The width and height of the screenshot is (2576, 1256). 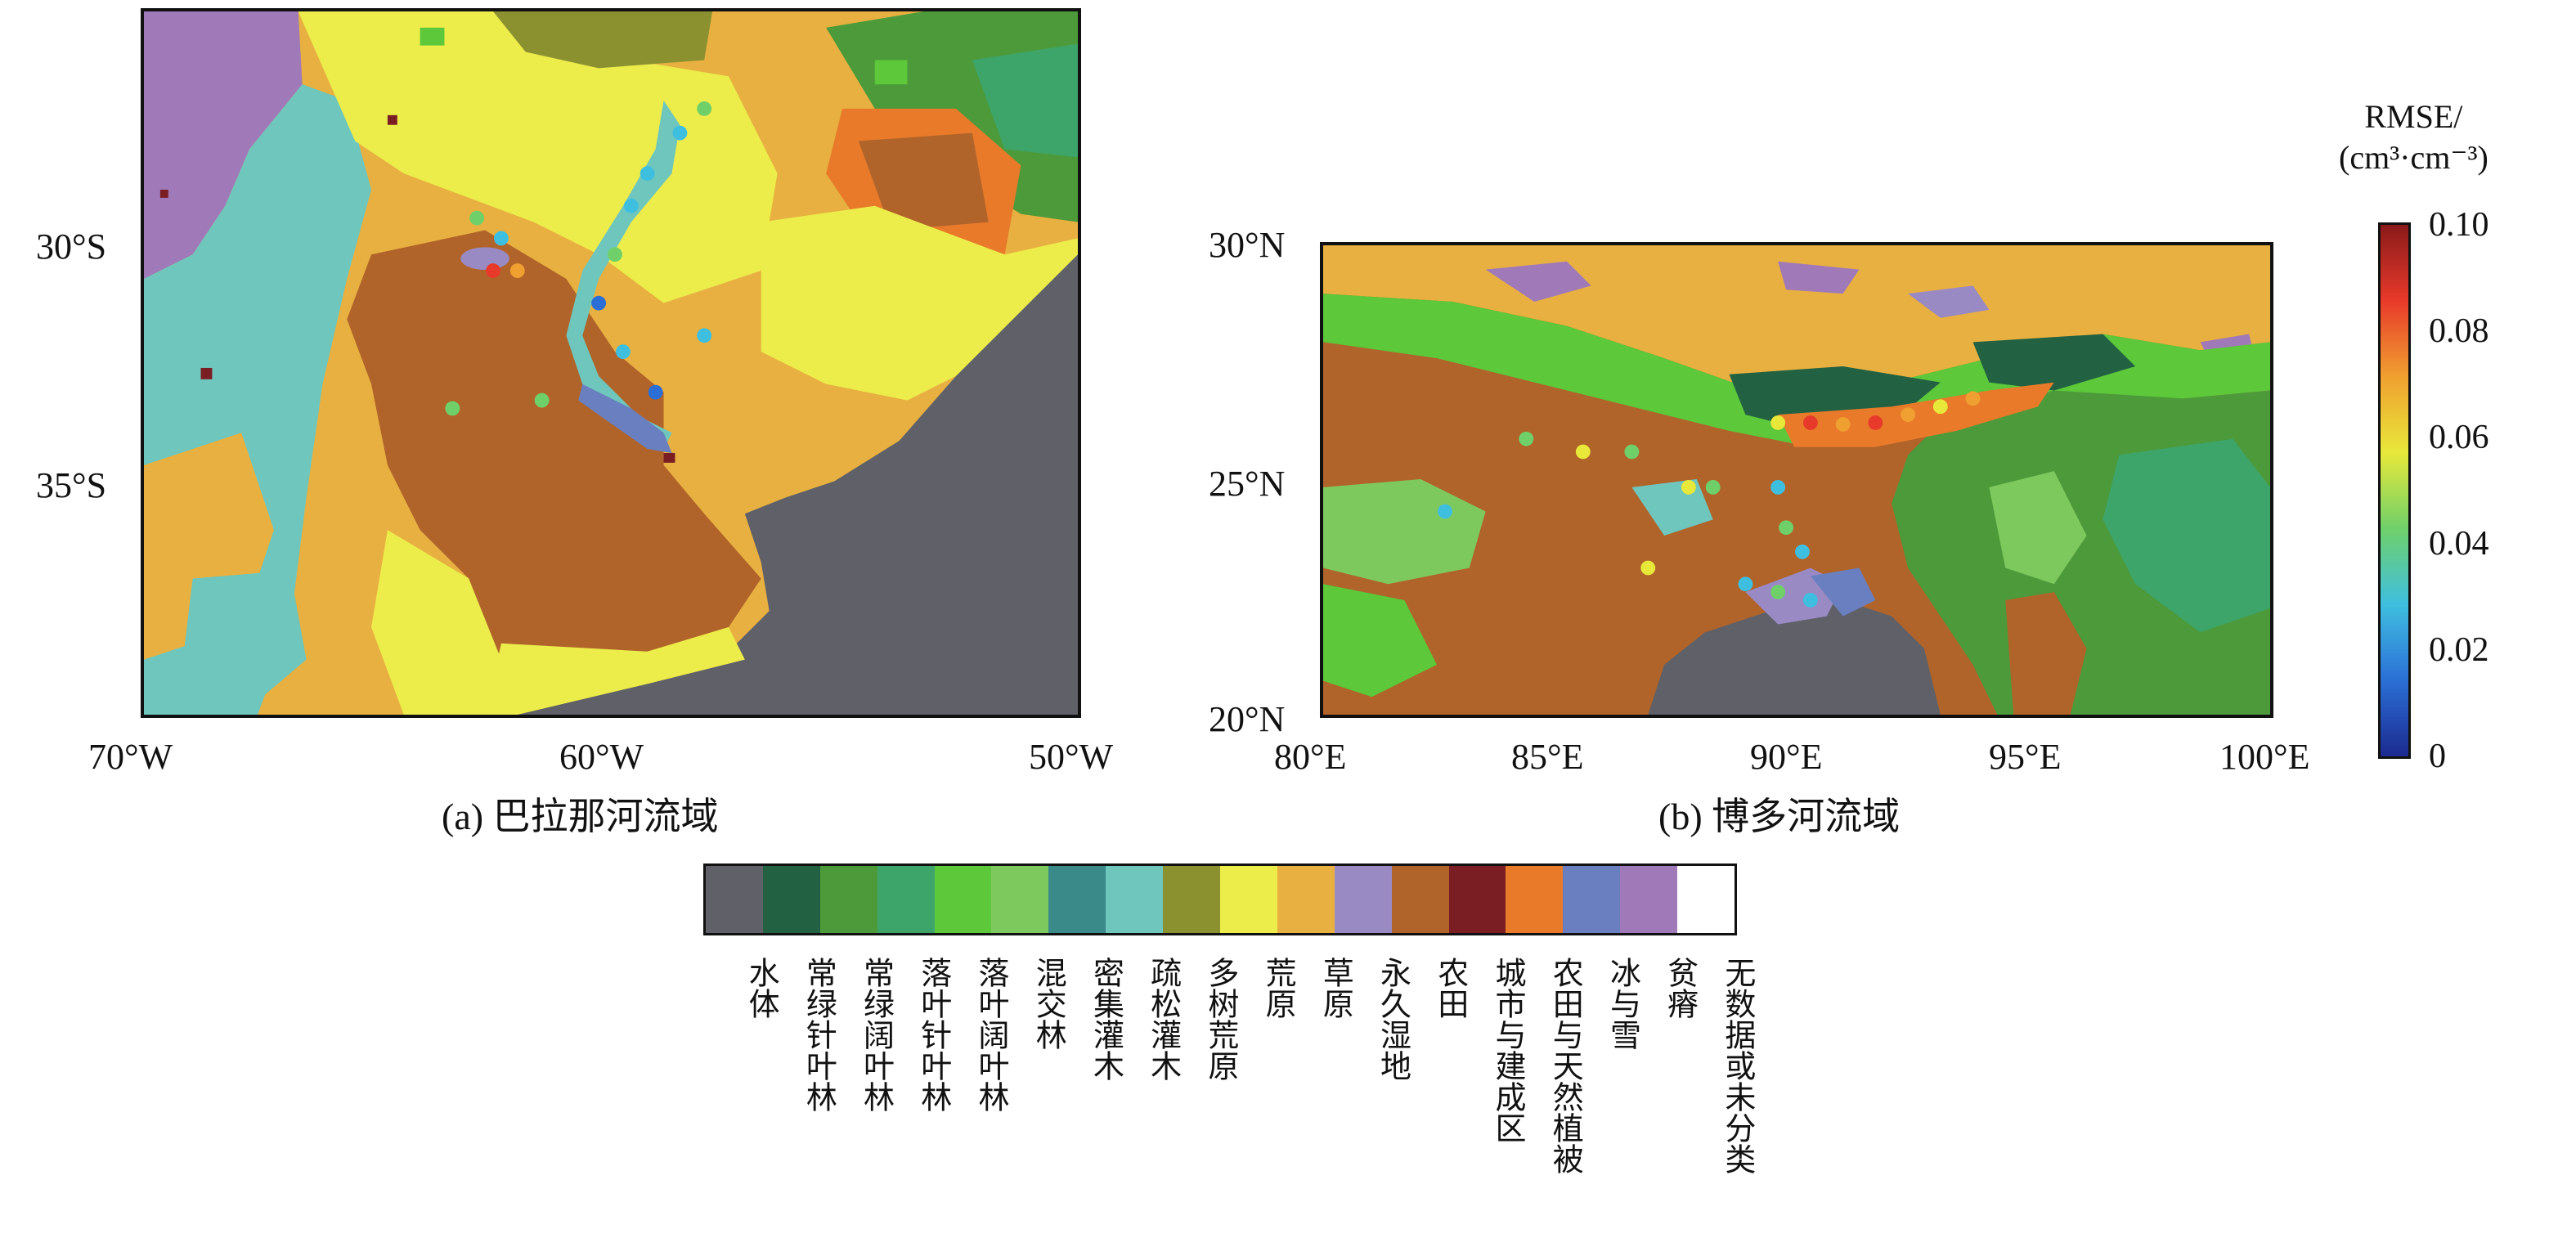 I want to click on colorbar-tick-5: 0, so click(x=2437, y=756).